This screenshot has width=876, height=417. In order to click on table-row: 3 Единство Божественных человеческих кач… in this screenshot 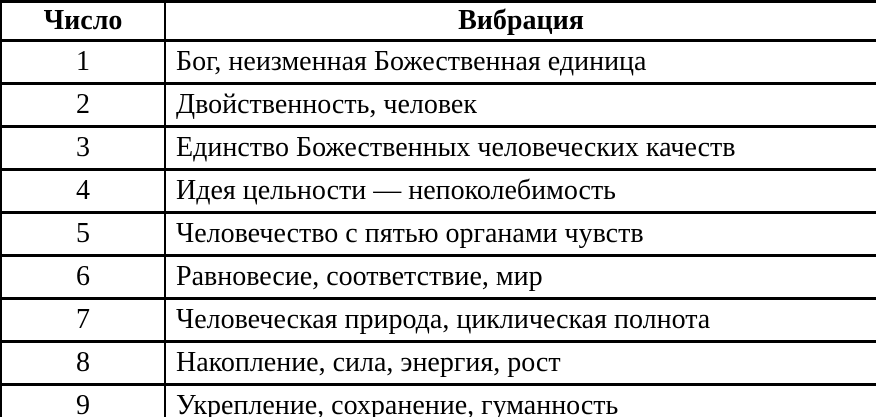, I will do `click(438, 148)`.